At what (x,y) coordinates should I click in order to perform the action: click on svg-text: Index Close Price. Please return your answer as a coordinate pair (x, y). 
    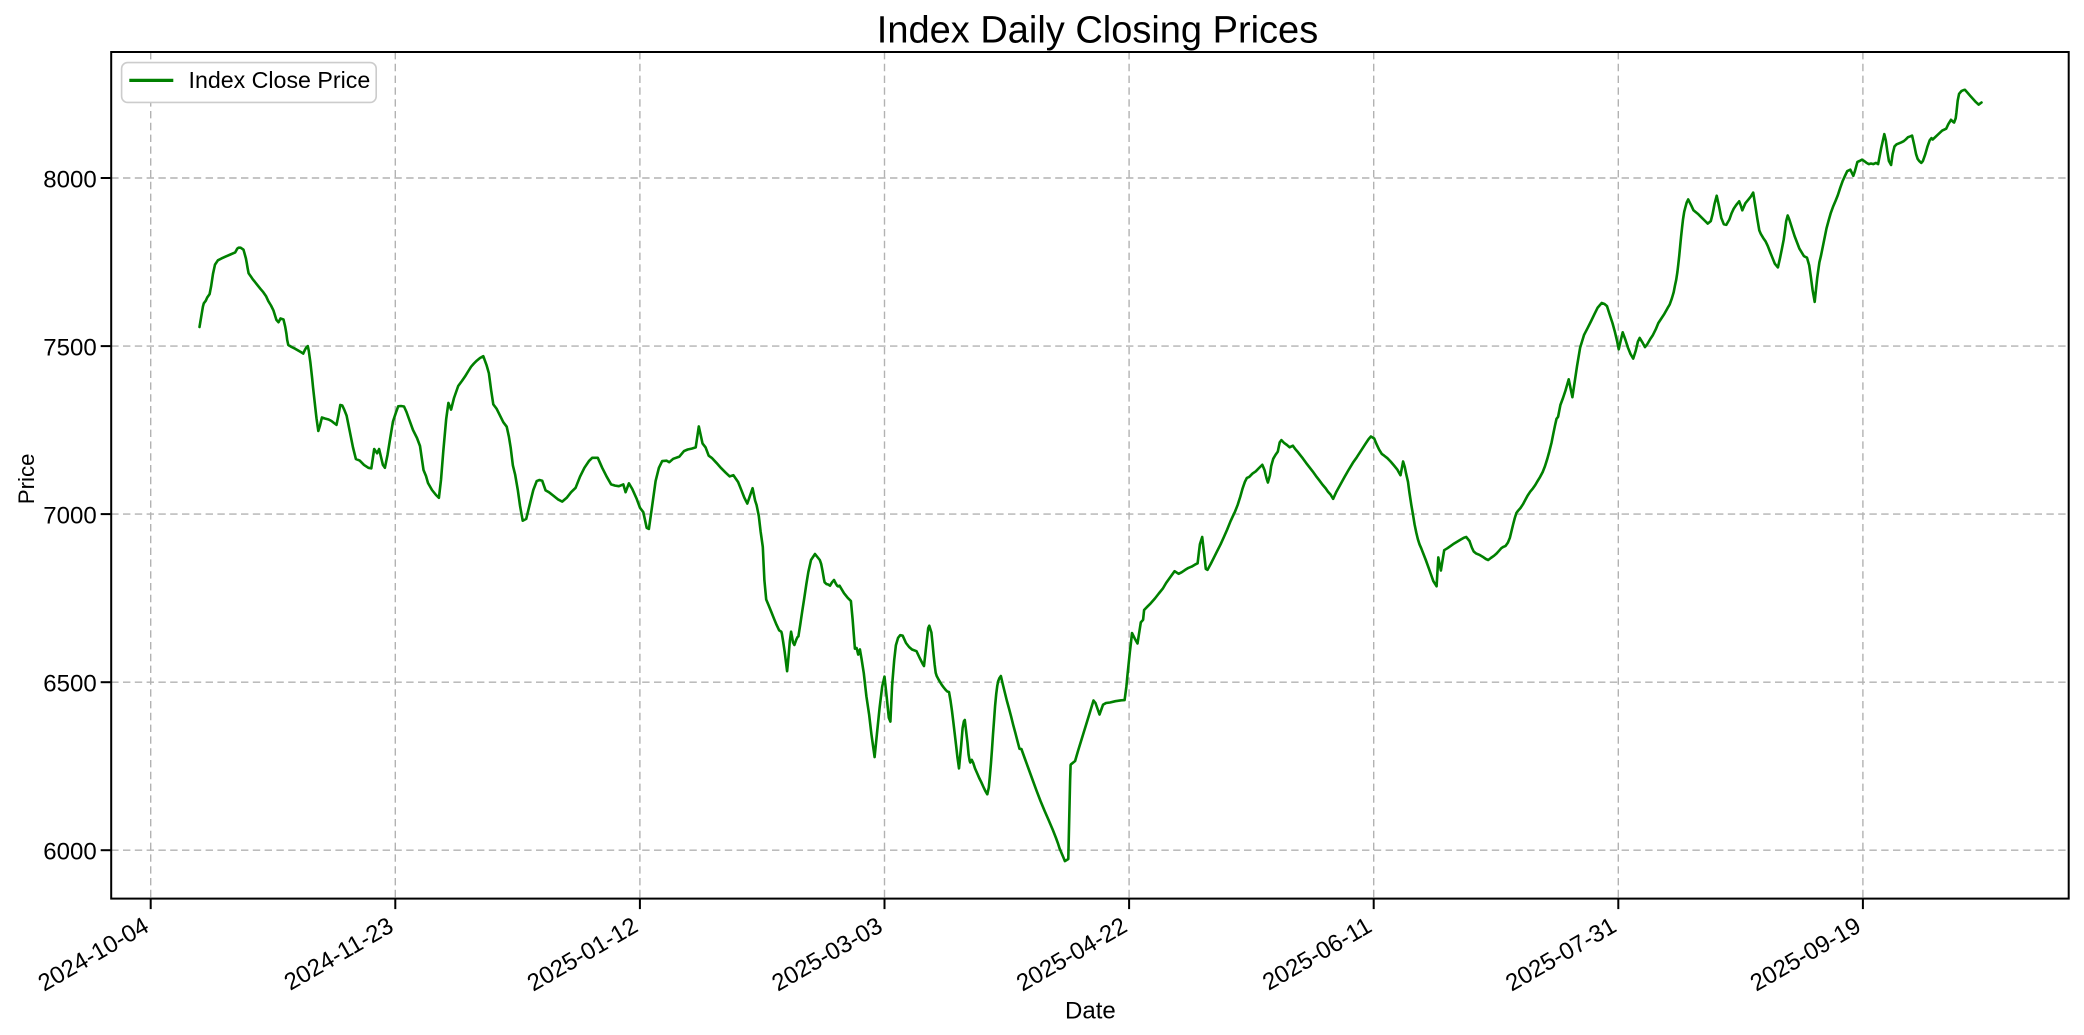
    Looking at the image, I should click on (280, 80).